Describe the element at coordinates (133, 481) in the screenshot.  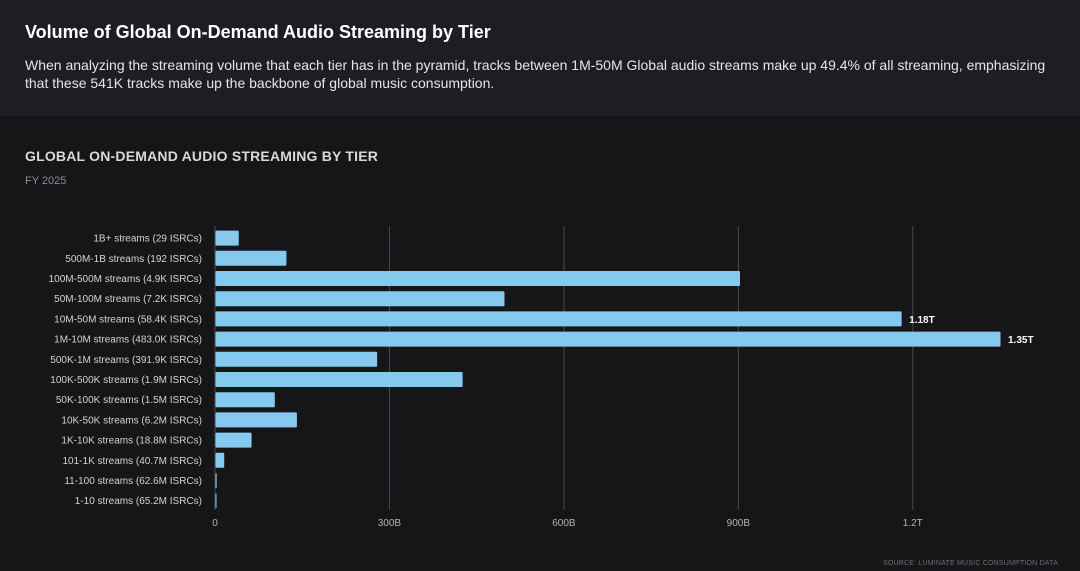
I see `category-label: 11-100 streams (62.6M ISRCs)` at that location.